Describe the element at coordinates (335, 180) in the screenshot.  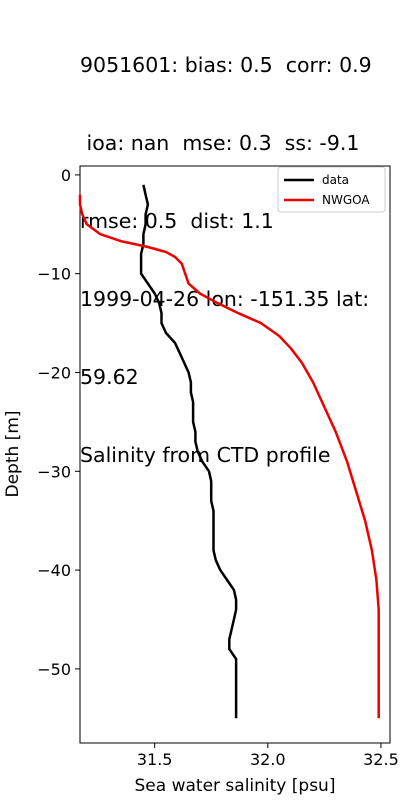
I see `legend-label-data: data` at that location.